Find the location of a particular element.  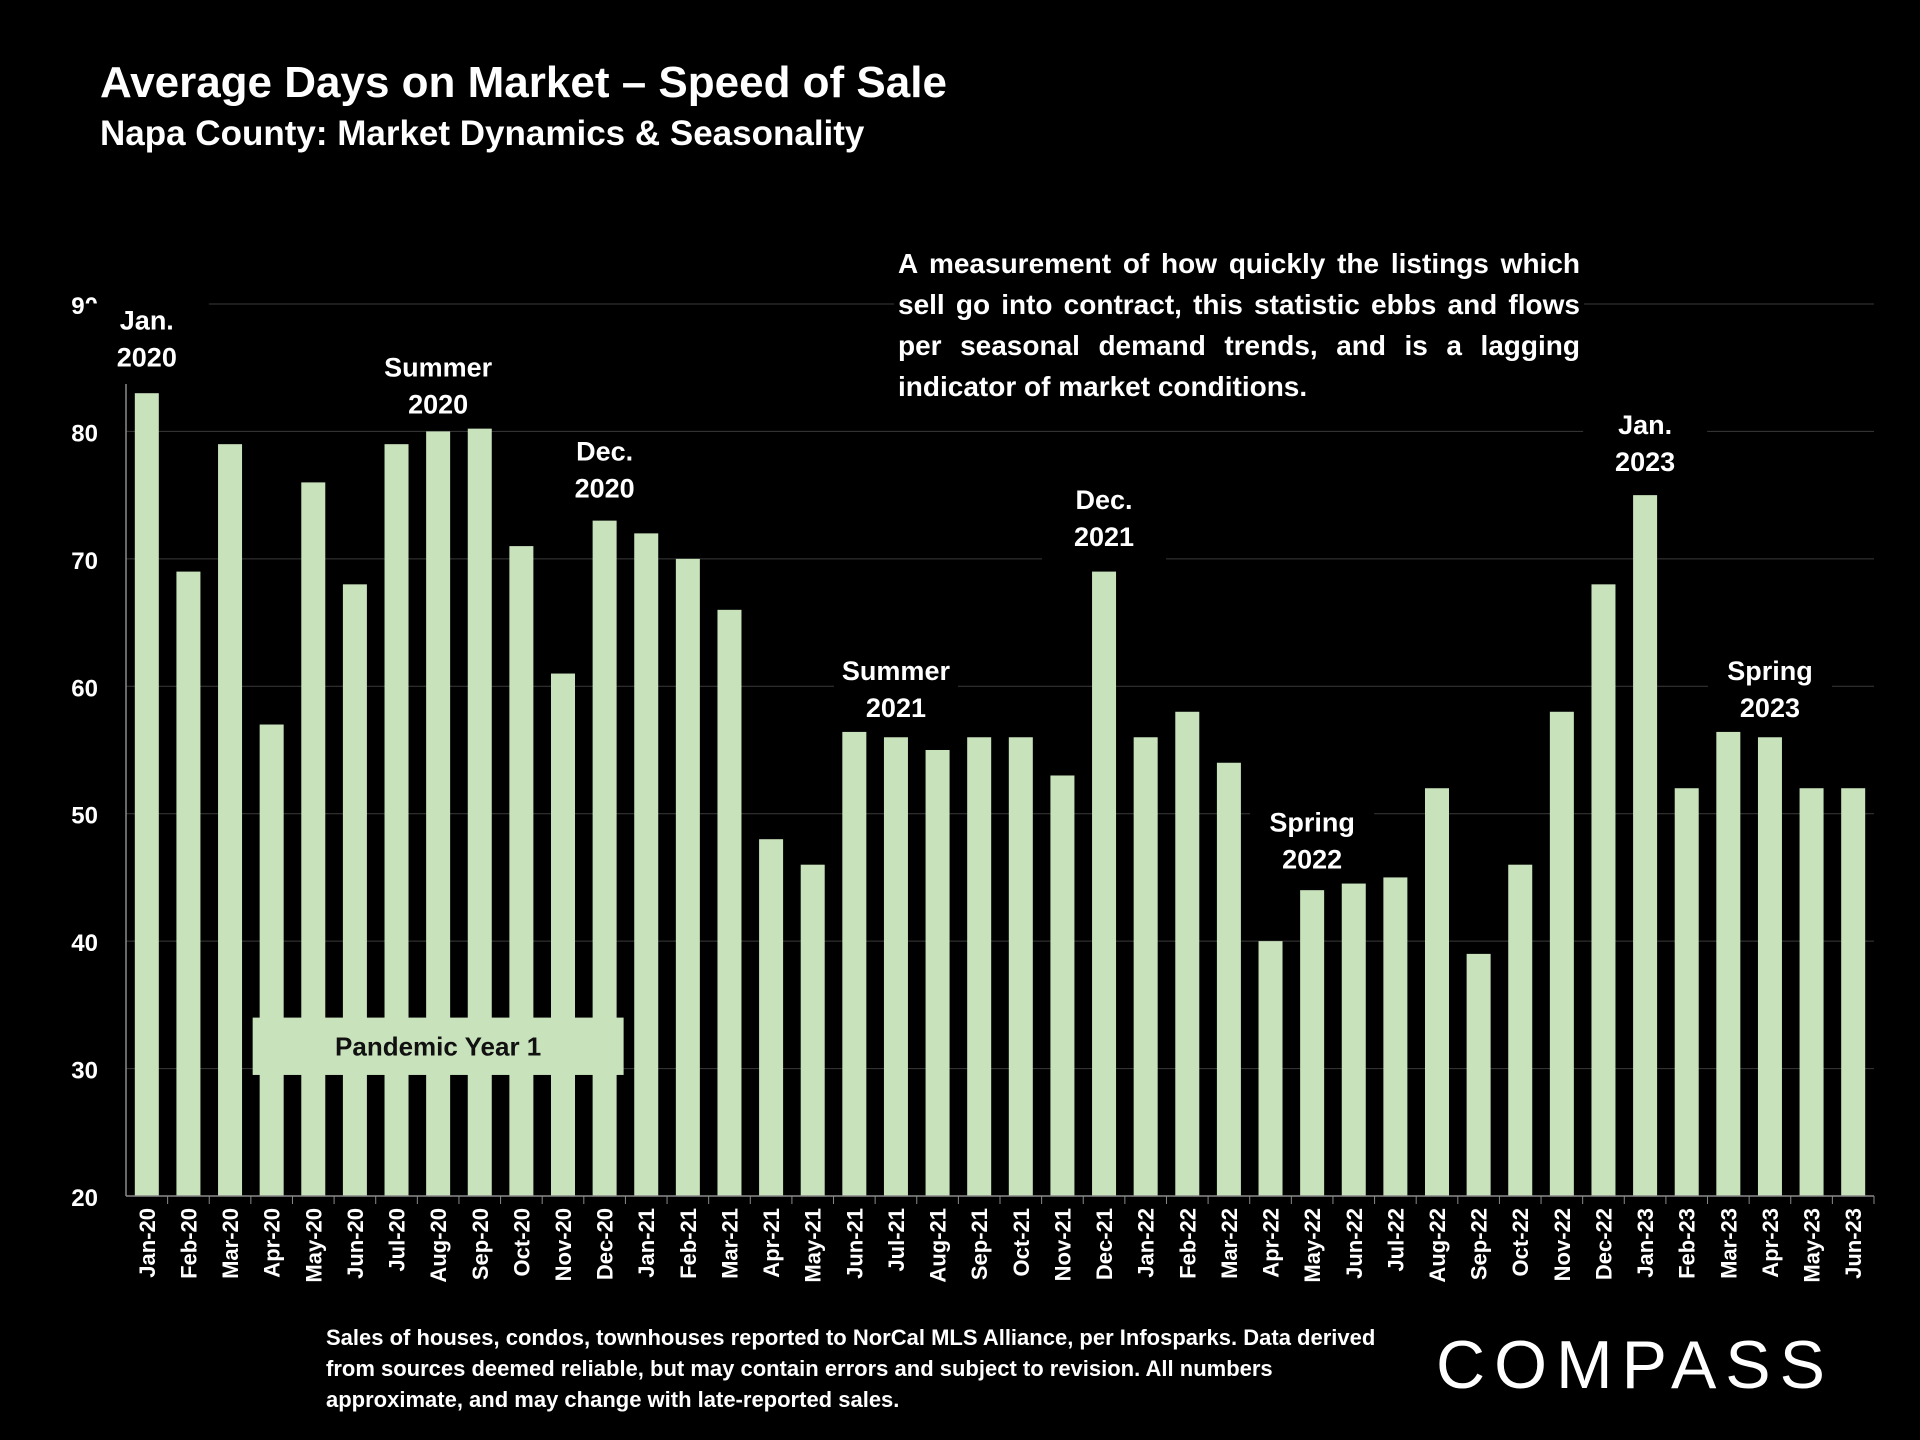

x-tick-label: Apr-23 is located at coordinates (1770, 1243).